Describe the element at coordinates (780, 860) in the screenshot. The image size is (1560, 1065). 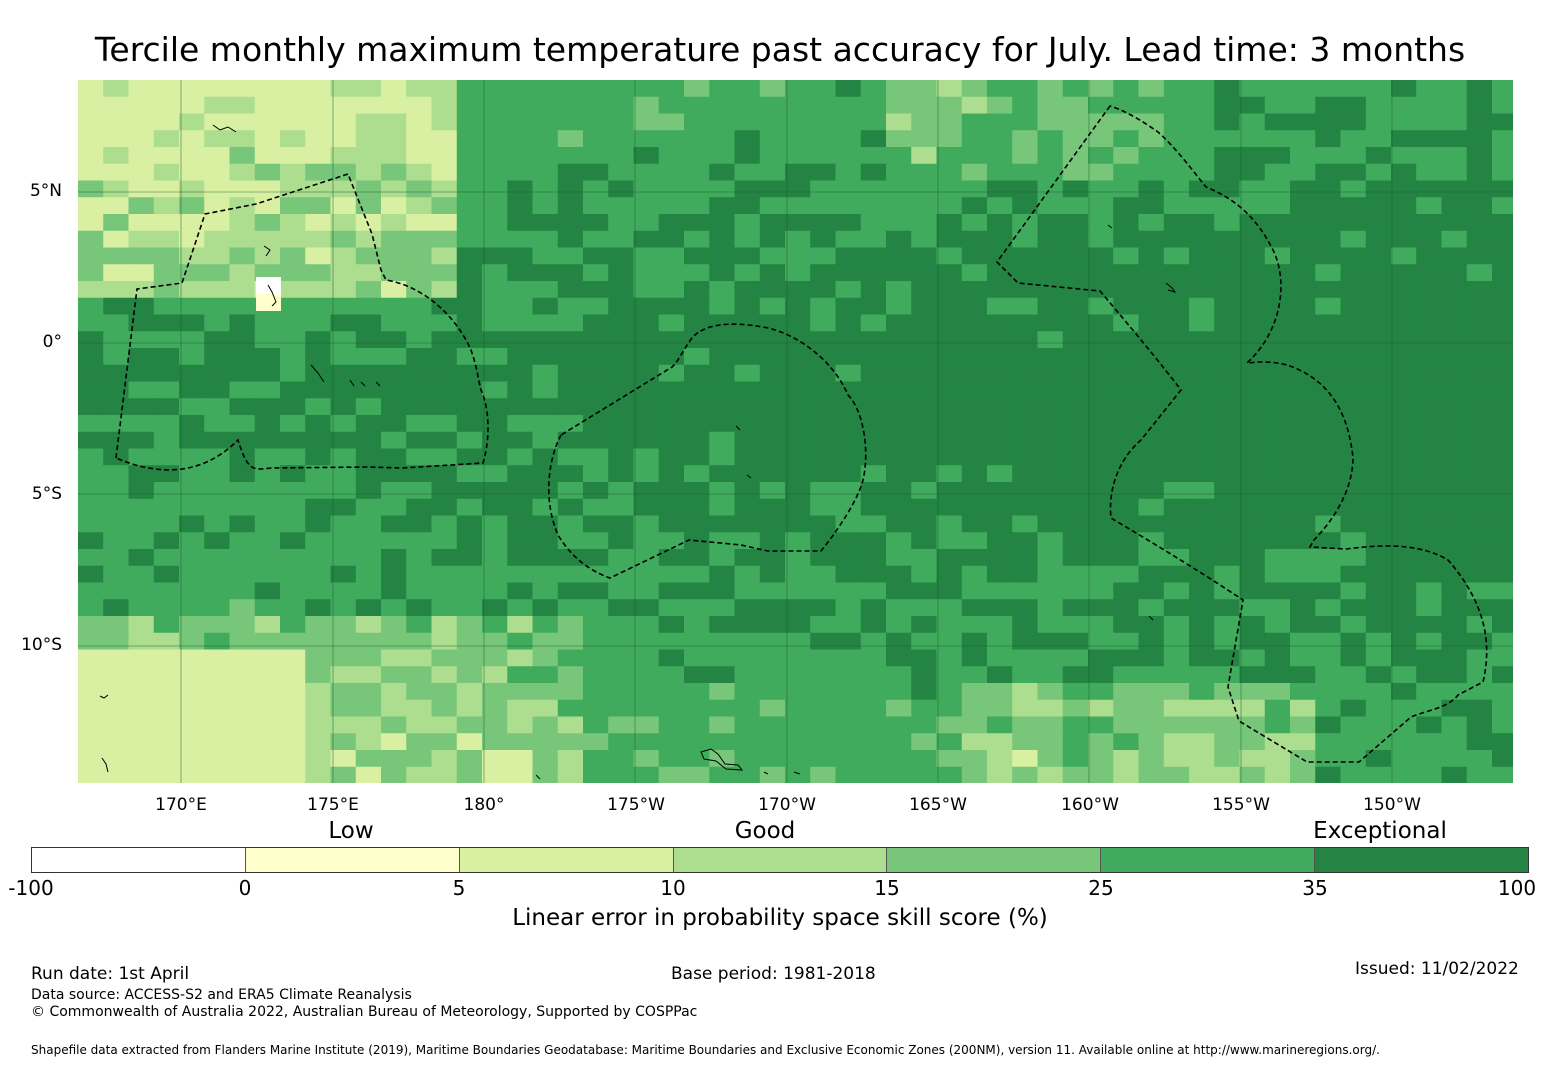
I see `colorbar` at that location.